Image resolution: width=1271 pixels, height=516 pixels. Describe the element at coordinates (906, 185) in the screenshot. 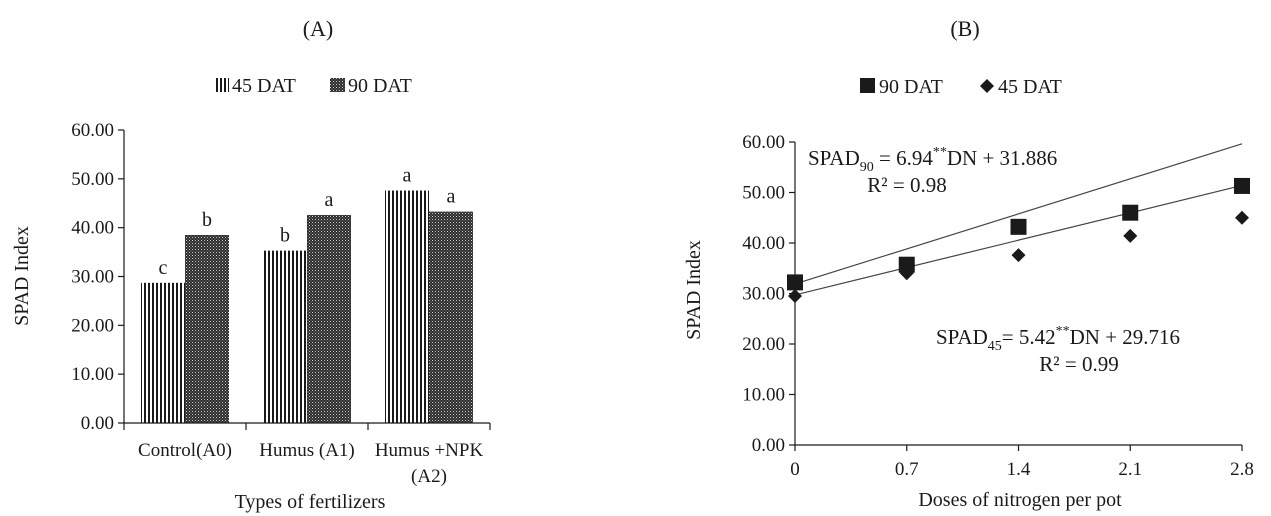

I see `r2-90dat: R² = 0.98` at that location.